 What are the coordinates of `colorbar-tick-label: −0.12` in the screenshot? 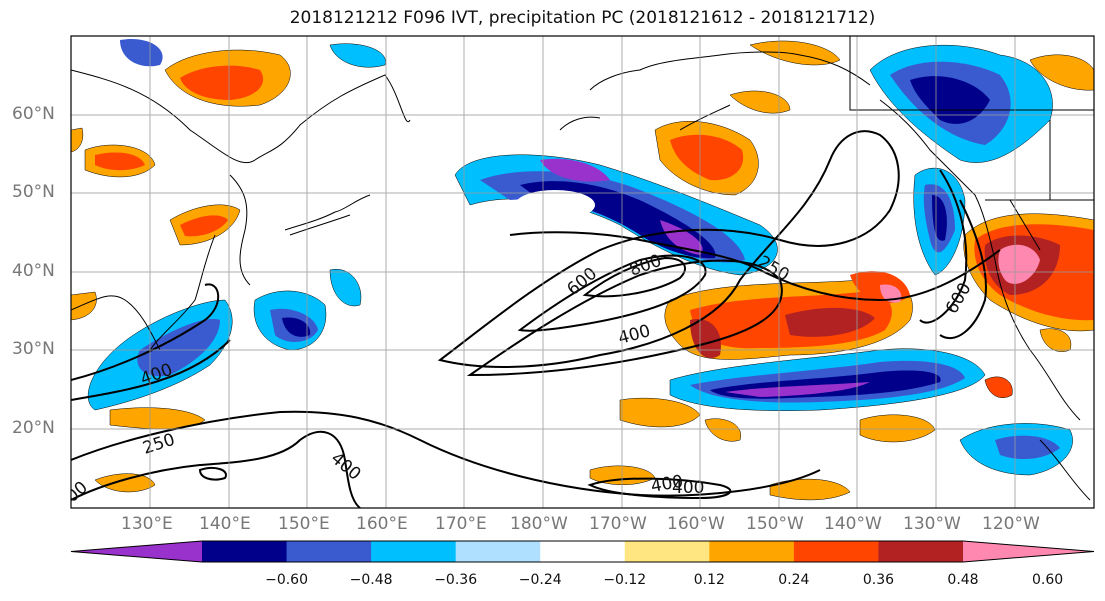 It's located at (625, 580).